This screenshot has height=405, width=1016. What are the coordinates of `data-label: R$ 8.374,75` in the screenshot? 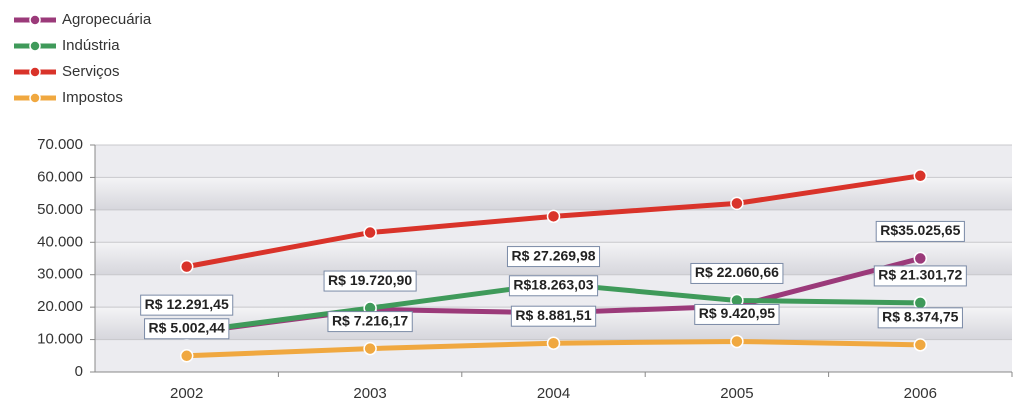 It's located at (920, 318).